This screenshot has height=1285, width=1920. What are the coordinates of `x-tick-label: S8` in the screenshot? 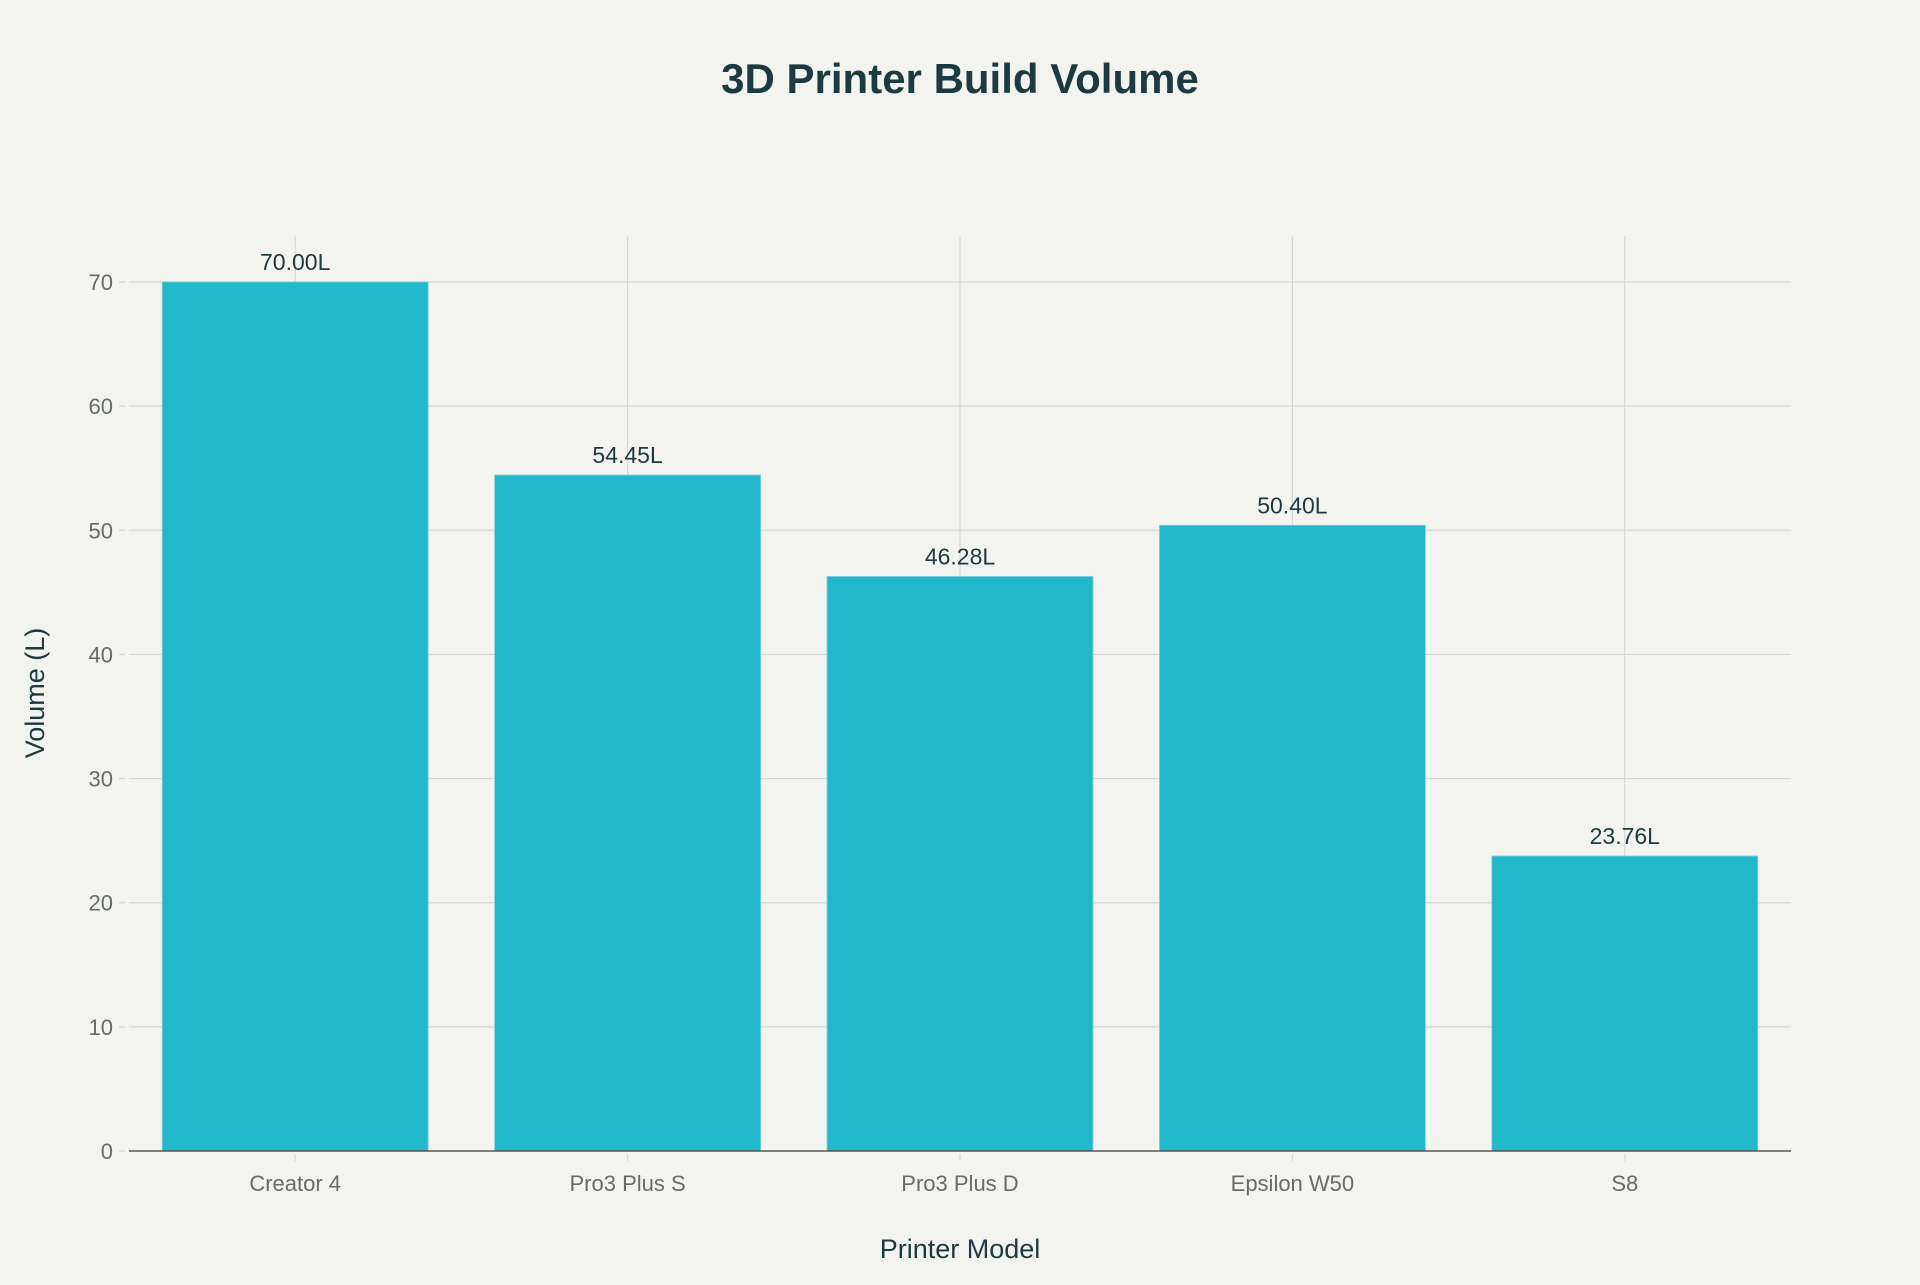 It's located at (1624, 1183).